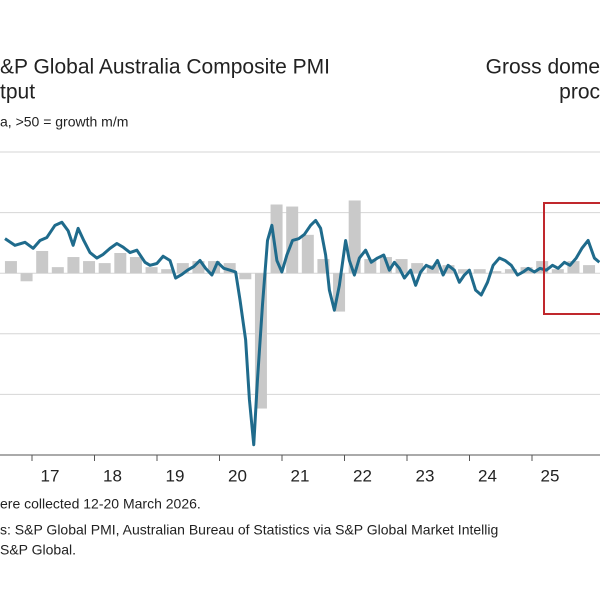  What do you see at coordinates (543, 67) in the screenshot?
I see `right-title: Gross dome` at bounding box center [543, 67].